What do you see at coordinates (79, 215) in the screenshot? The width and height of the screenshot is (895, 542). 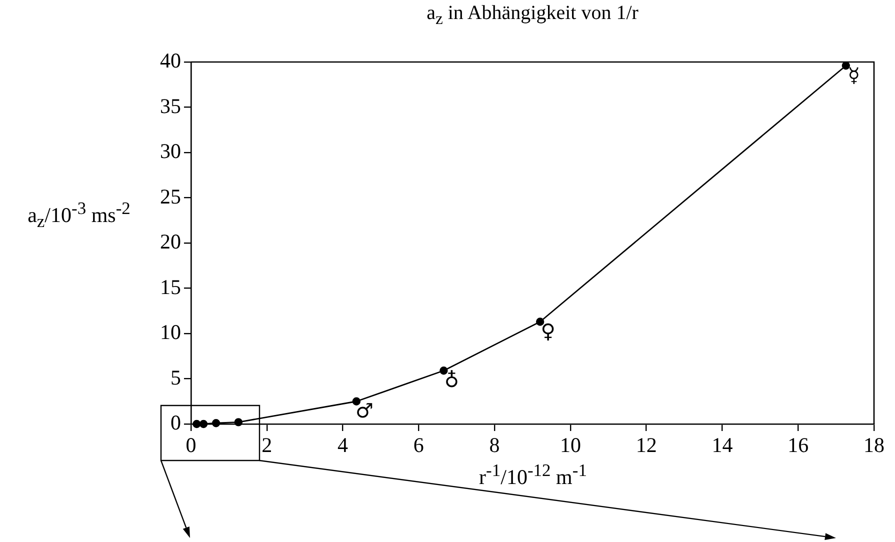 I see `y-axis-title: a$_{z}$/10$^{-3}$ ms$^{-2}$` at bounding box center [79, 215].